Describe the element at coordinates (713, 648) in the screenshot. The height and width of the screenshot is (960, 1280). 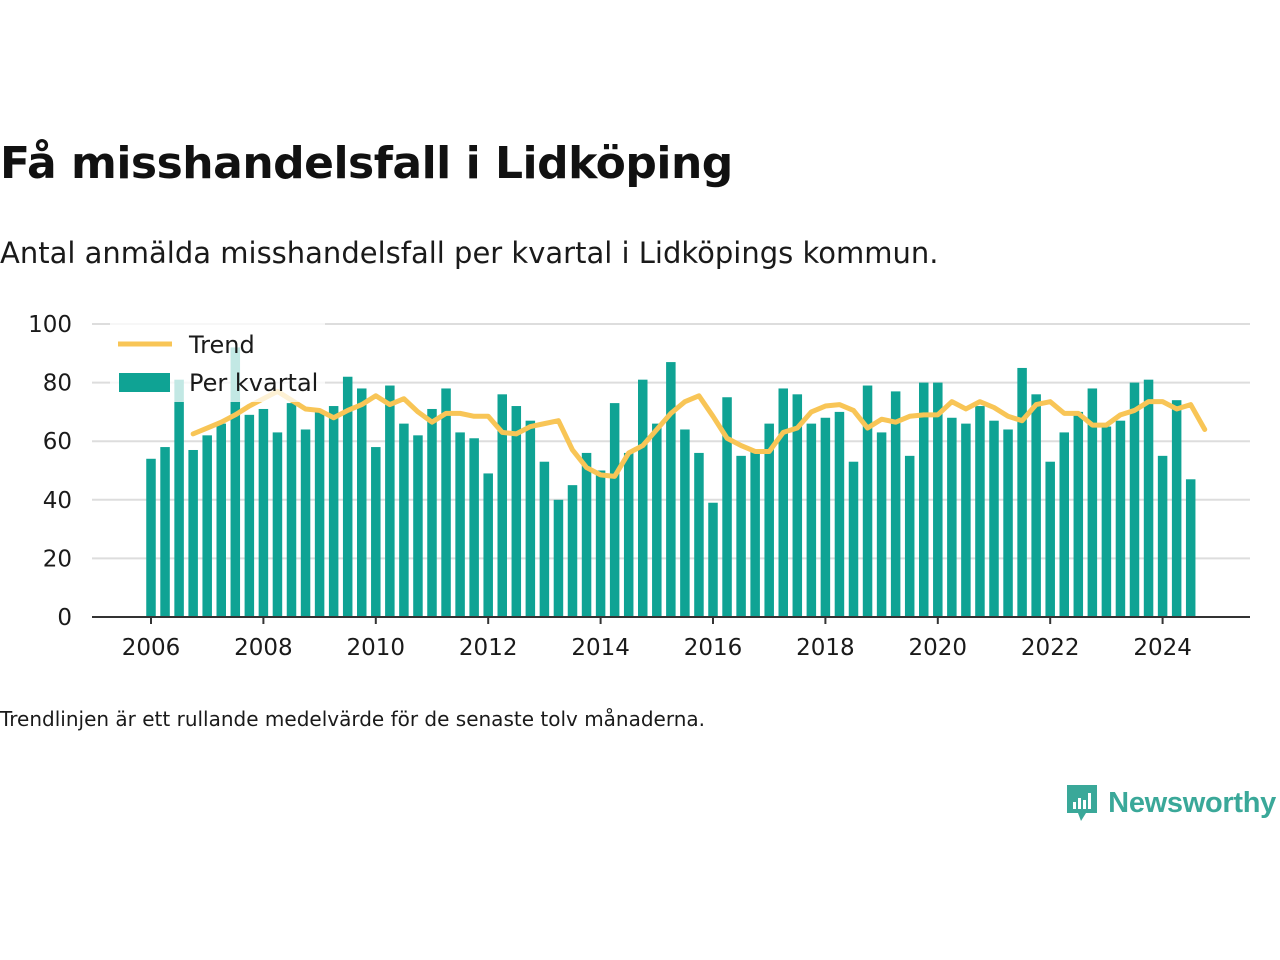
I see `x-tick-label: 2016` at that location.